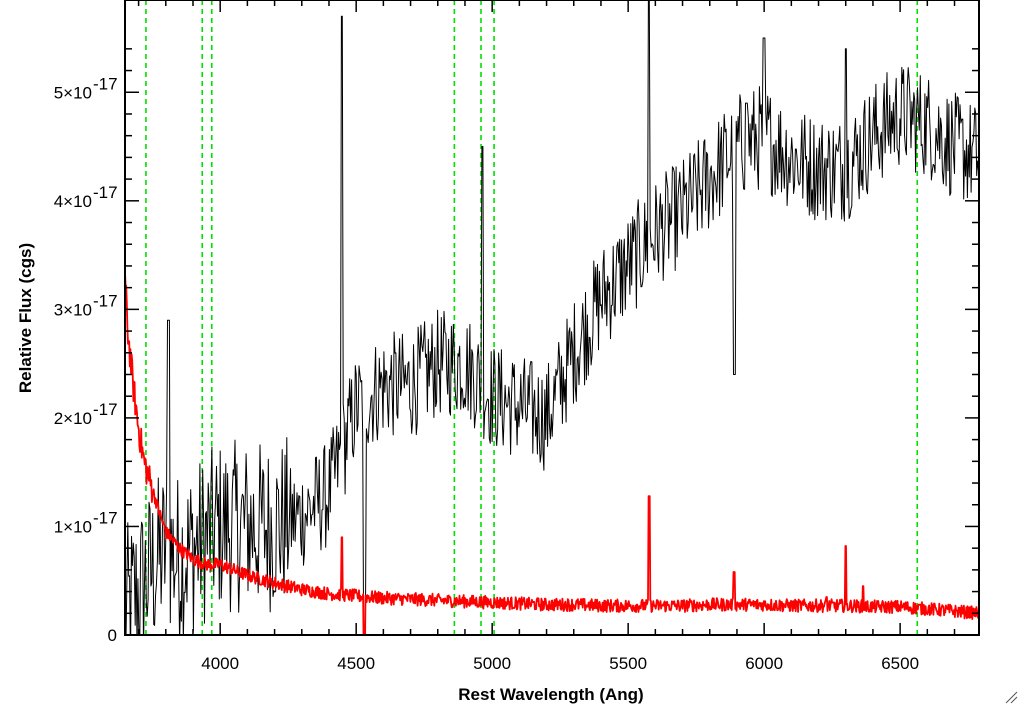  I want to click on x-tick-label: 4000, so click(220, 663).